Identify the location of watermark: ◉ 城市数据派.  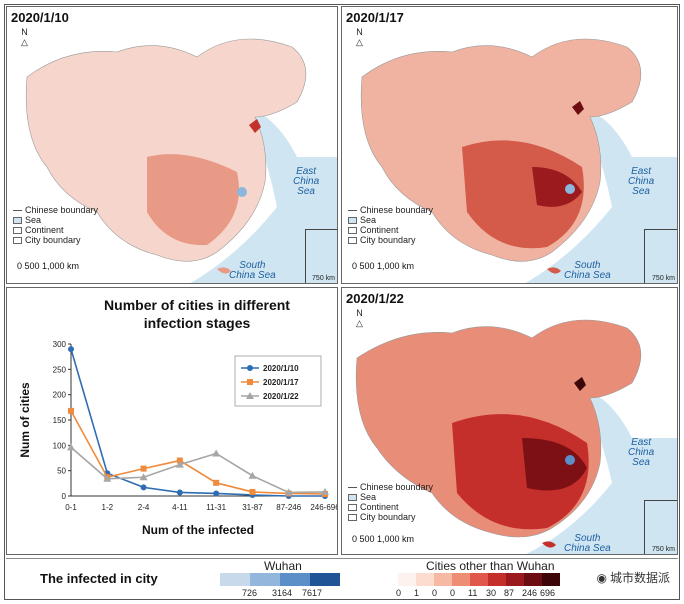
(634, 577).